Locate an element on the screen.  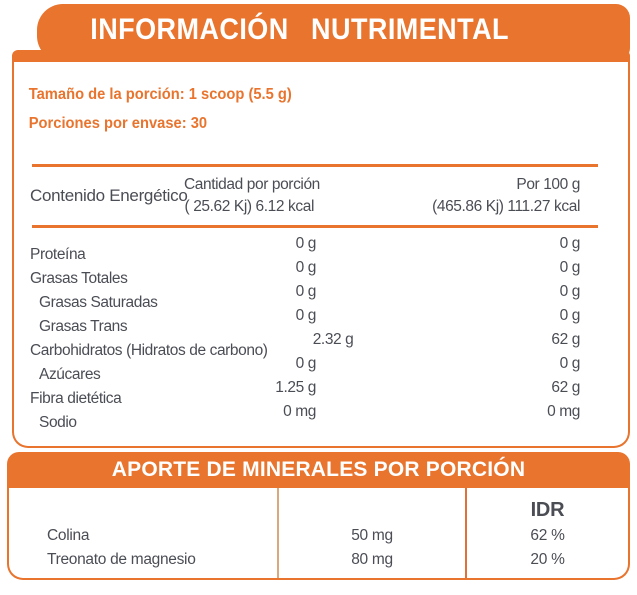
energy-row: Sodio 0 mg 0 mg is located at coordinates (321, 417).